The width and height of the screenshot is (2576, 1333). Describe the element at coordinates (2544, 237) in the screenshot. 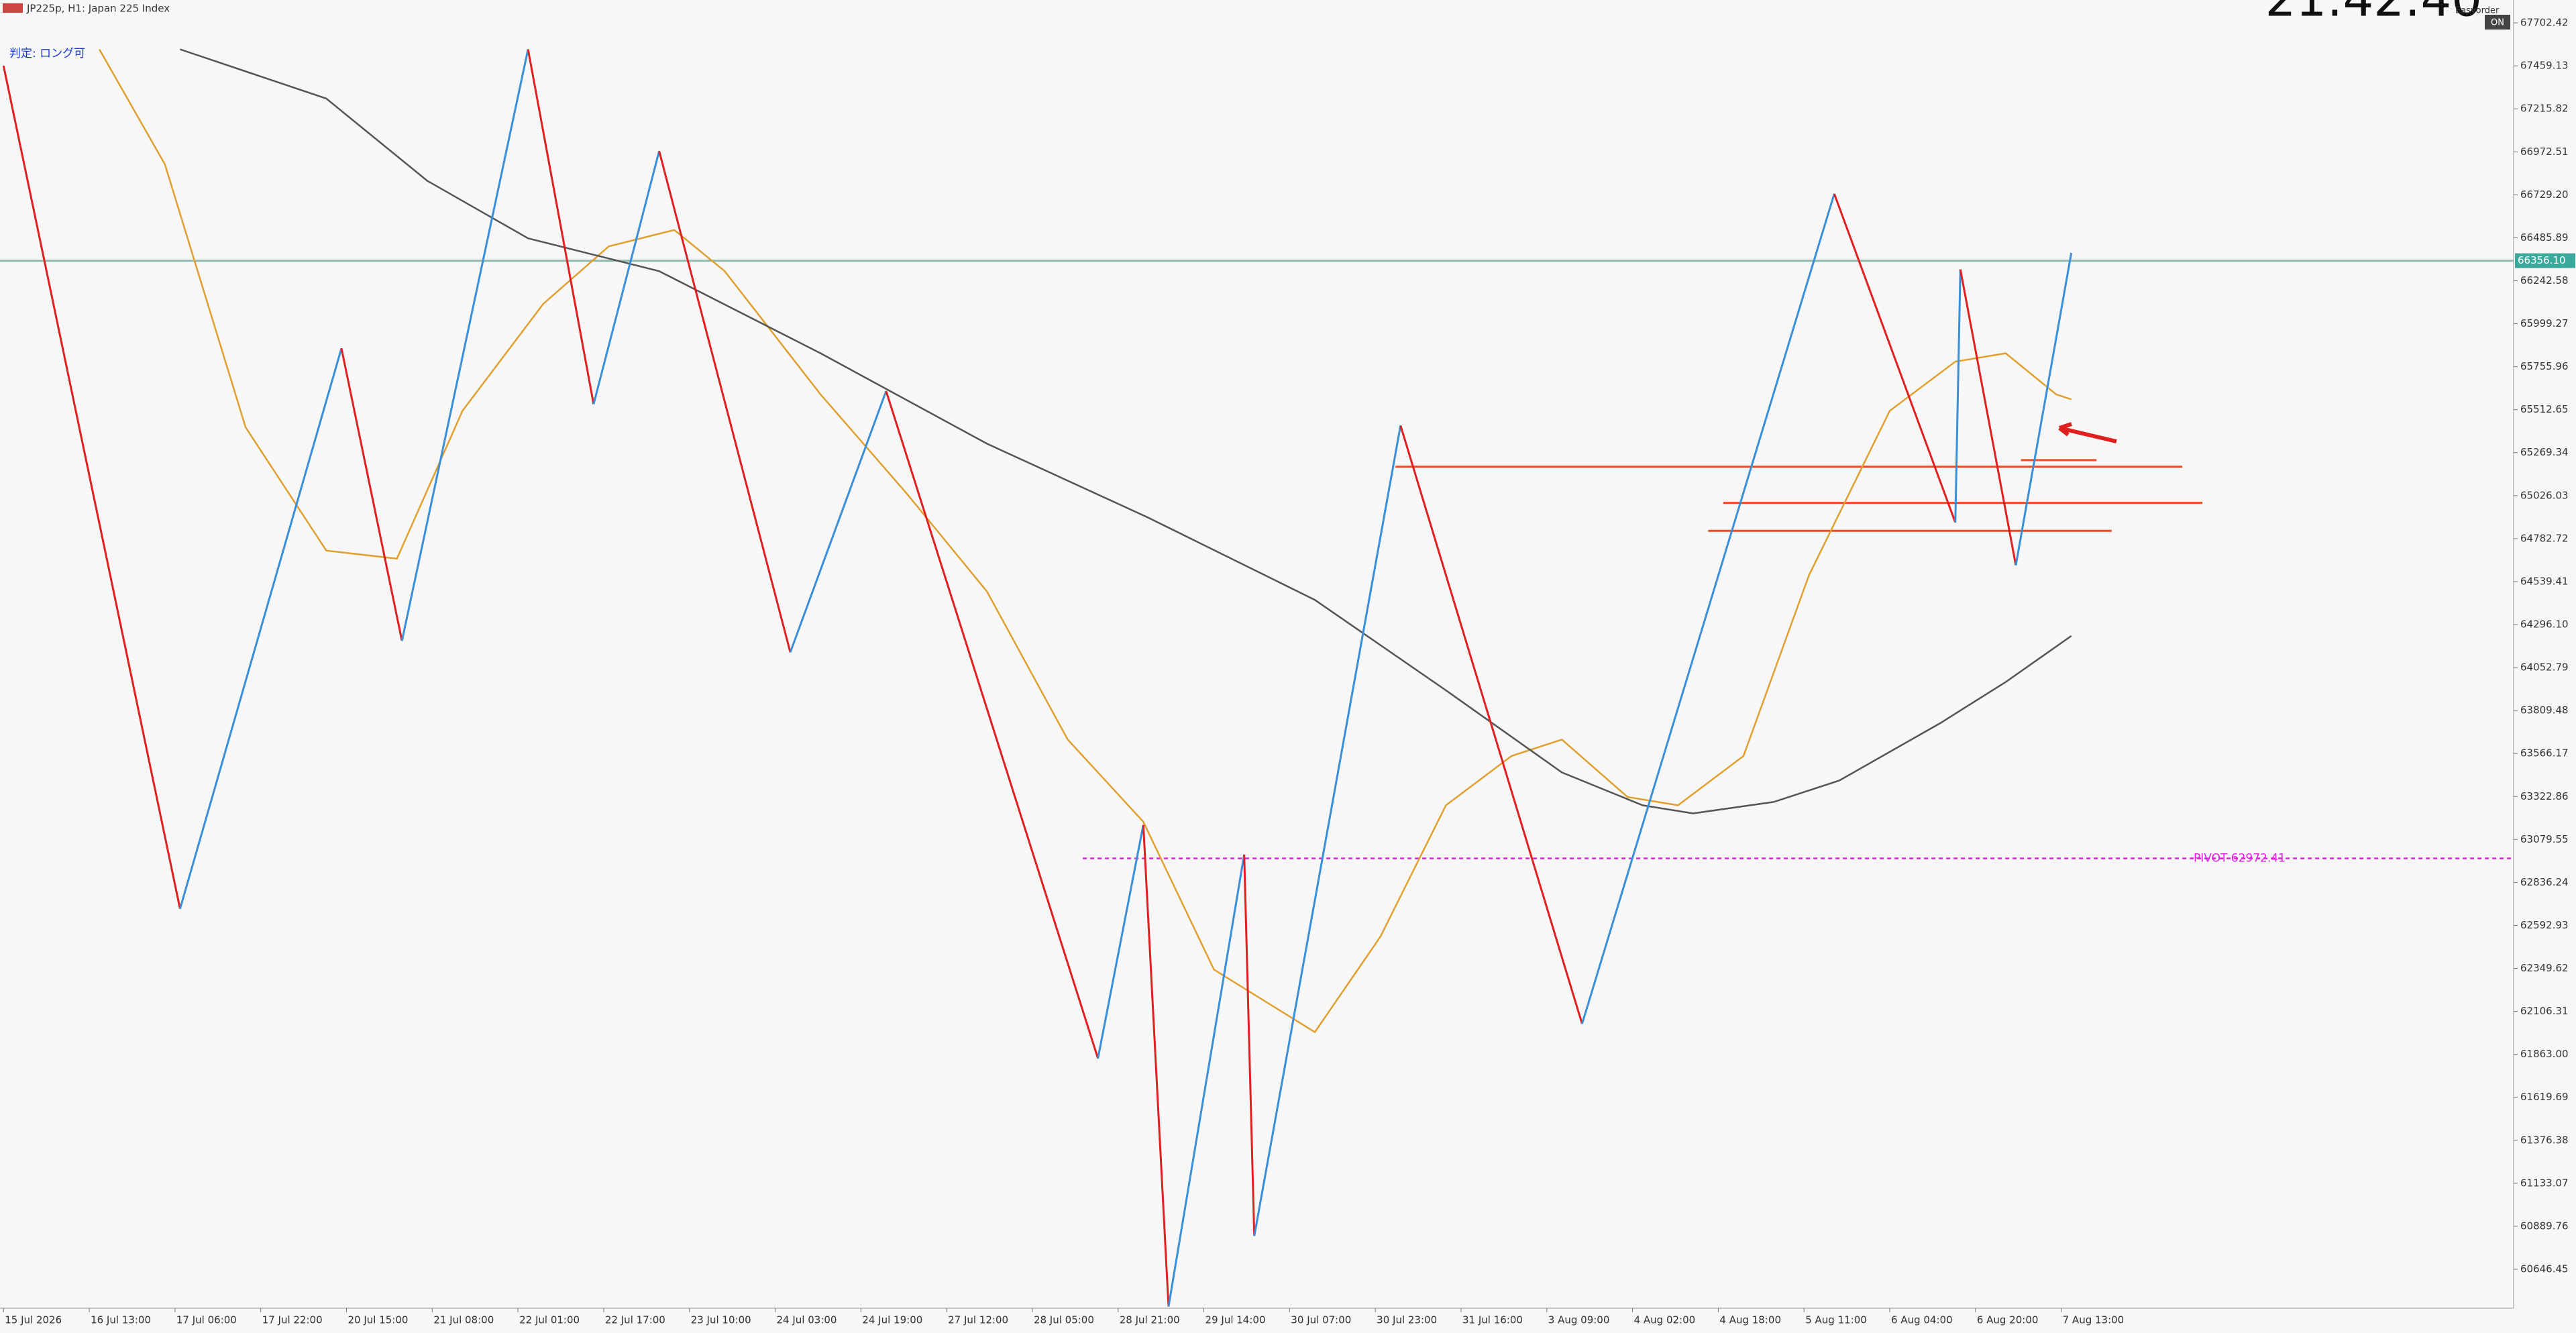

I see `y-tick-label: 66485.89` at that location.